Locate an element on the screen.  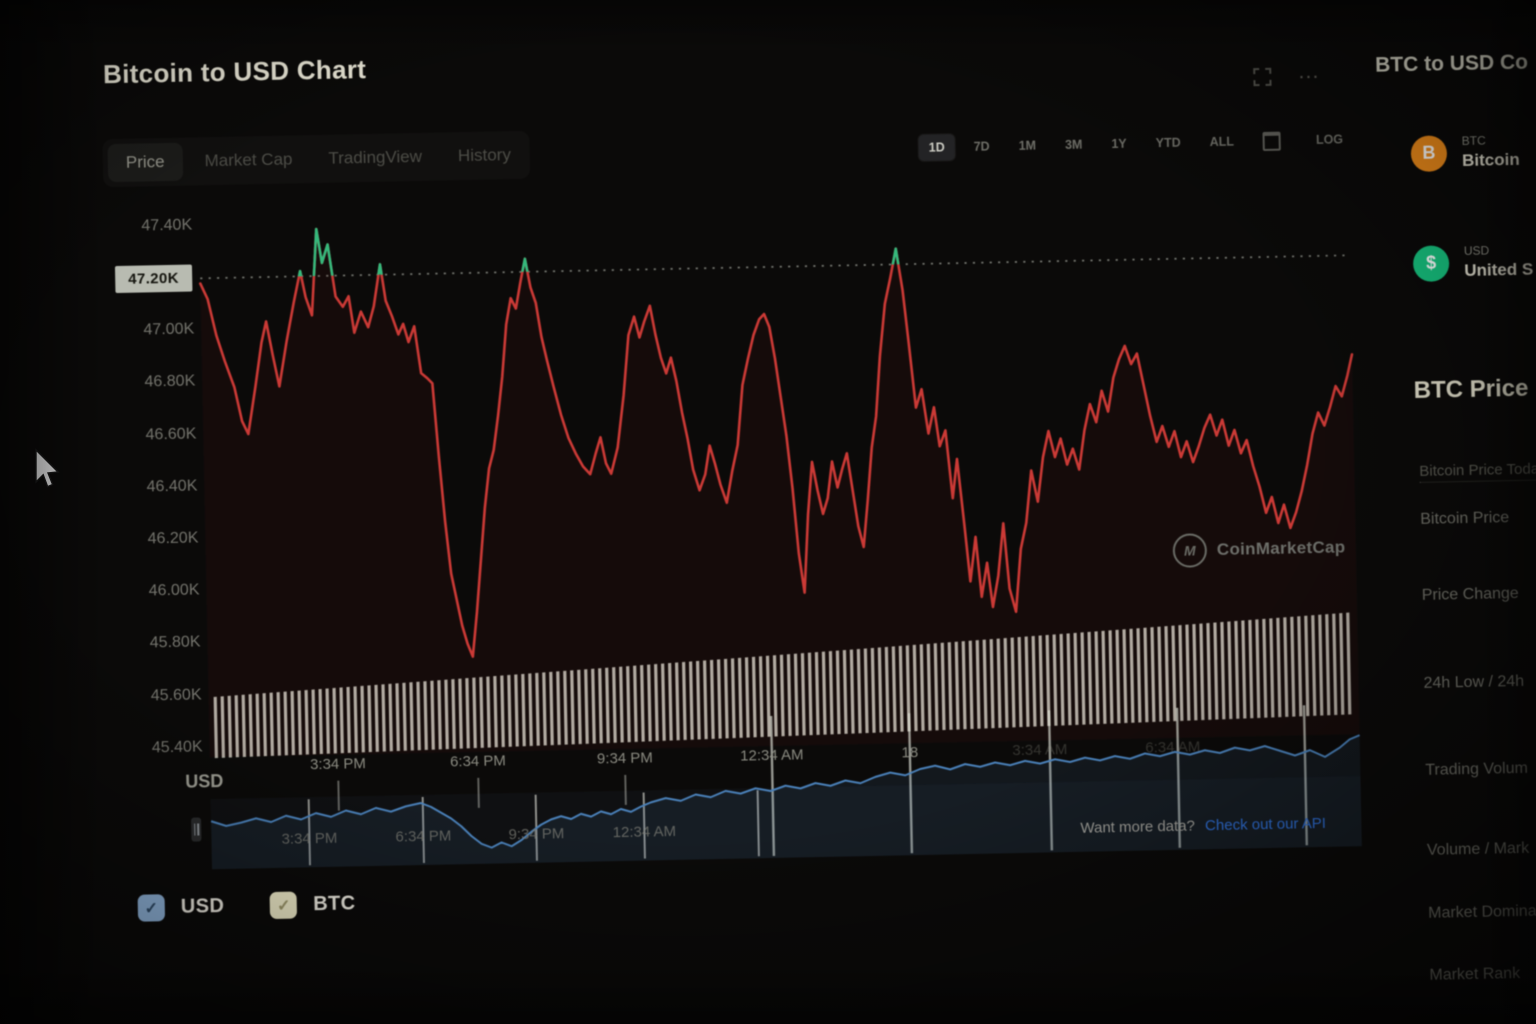
stats-subtitle: Bitcoin Price Toda is located at coordinates (1477, 471).